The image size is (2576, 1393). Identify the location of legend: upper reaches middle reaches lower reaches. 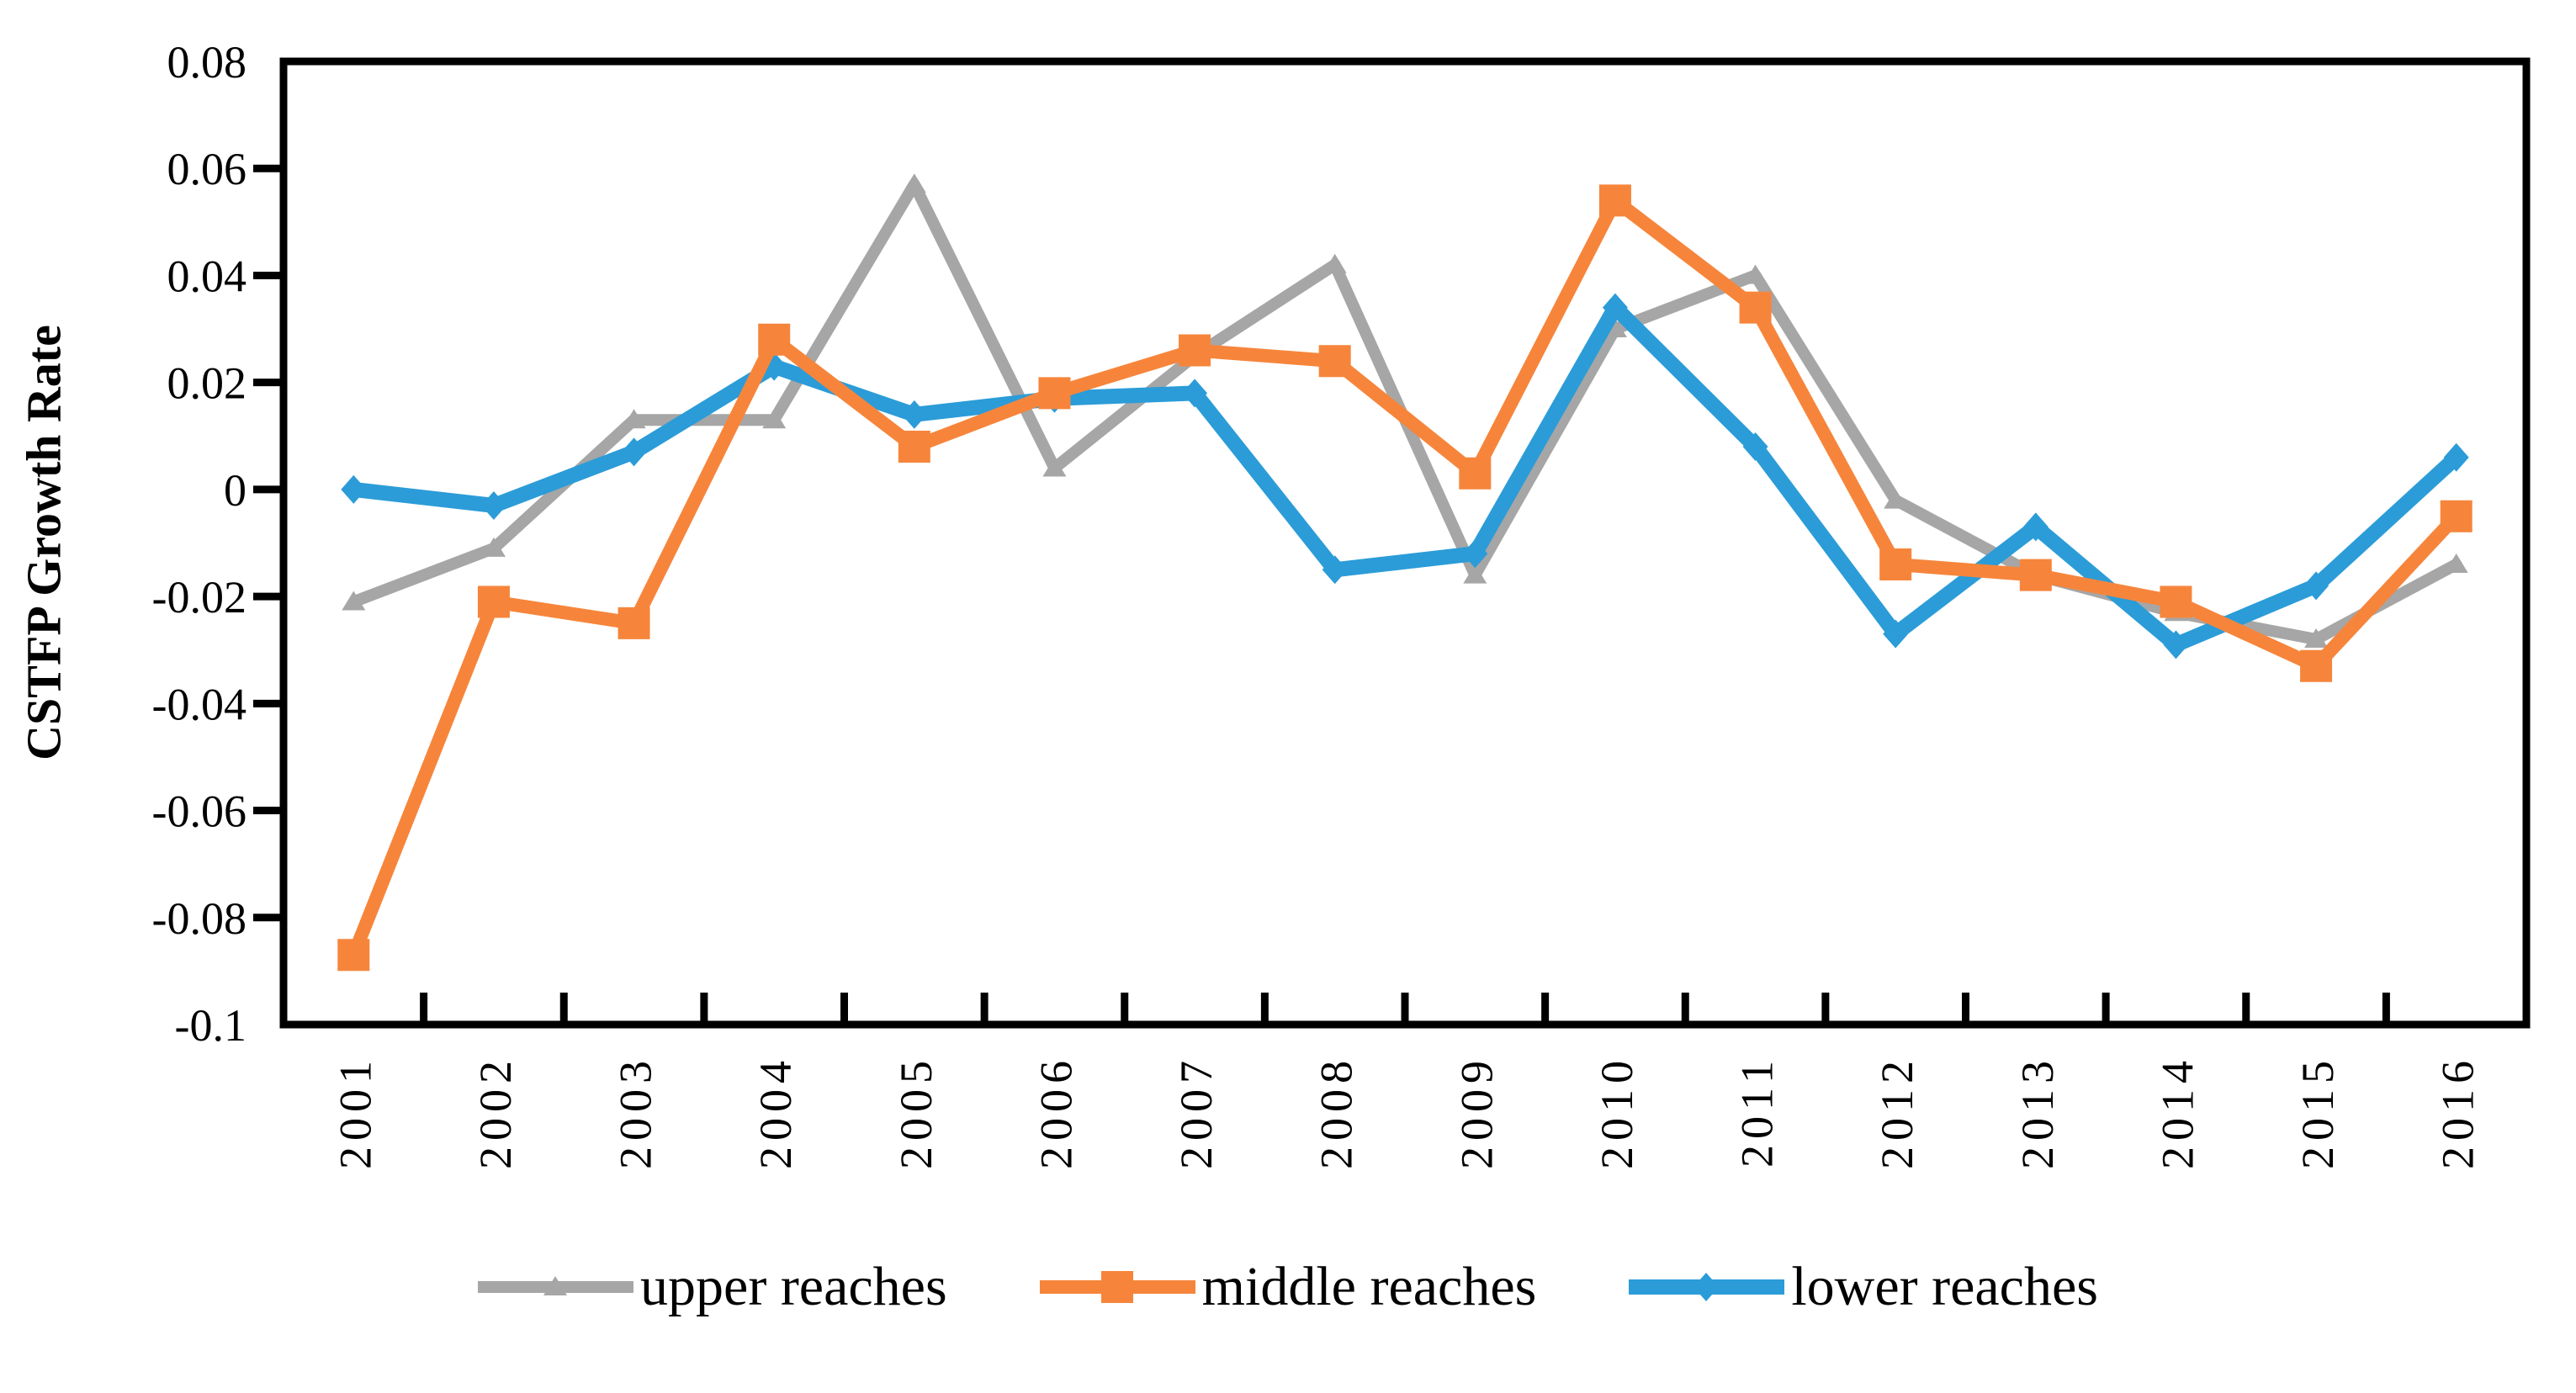
(1288, 1287).